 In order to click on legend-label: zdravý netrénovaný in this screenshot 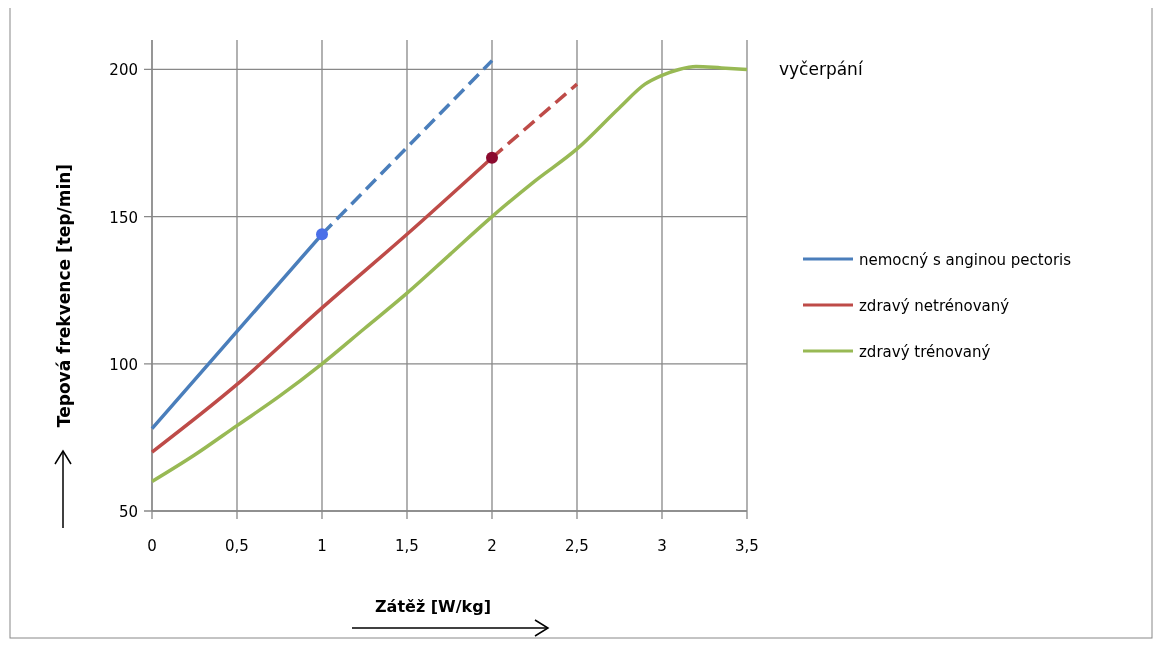, I will do `click(934, 306)`.